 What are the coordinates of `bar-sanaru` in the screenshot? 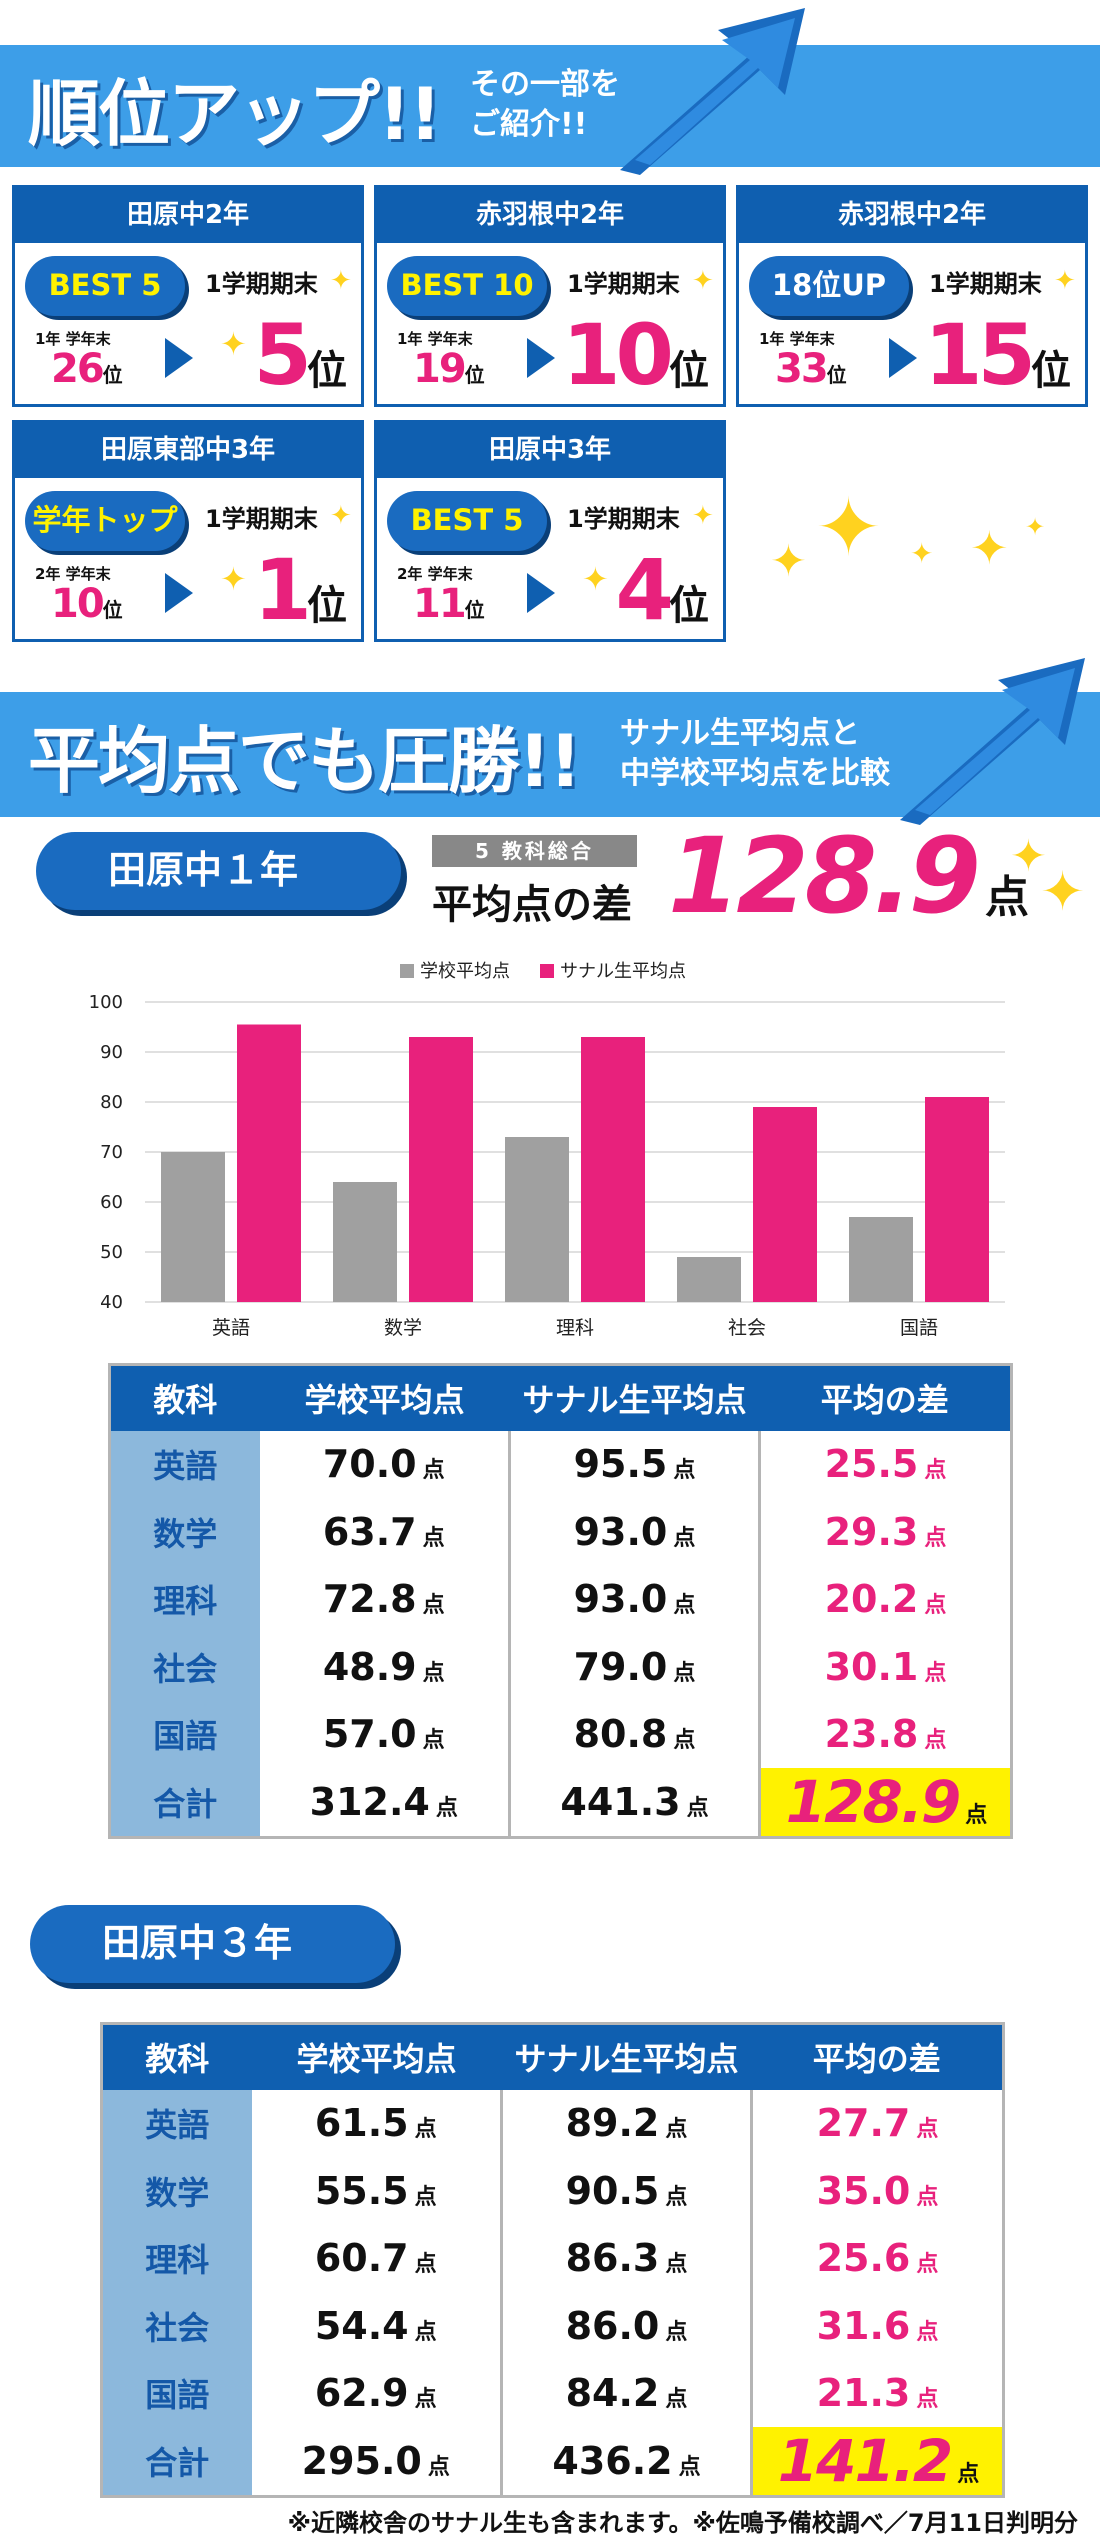 It's located at (269, 1163).